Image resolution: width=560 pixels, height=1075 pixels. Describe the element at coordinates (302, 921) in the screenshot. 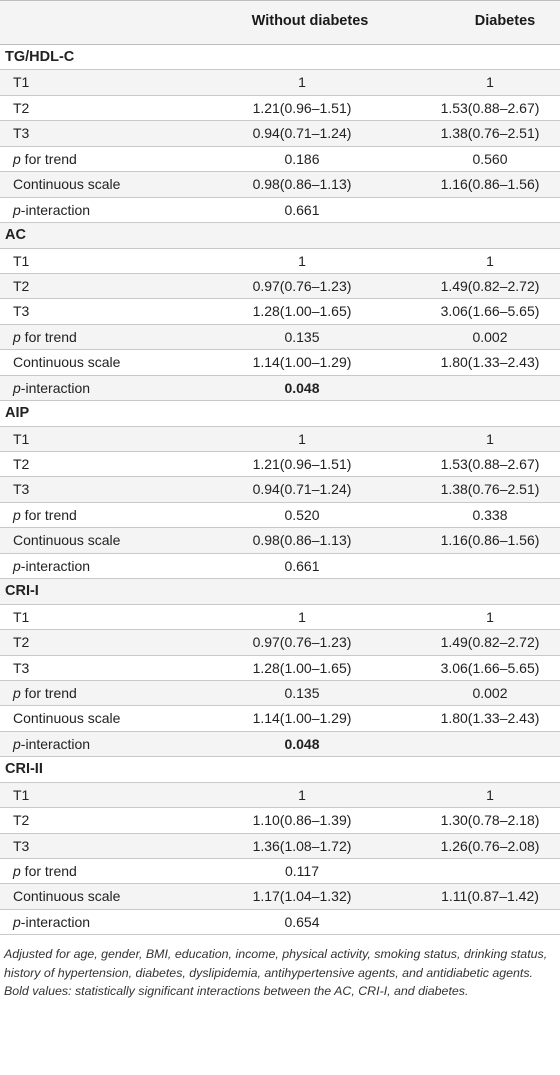

I see `cell-without-diabetes: 0.654` at that location.